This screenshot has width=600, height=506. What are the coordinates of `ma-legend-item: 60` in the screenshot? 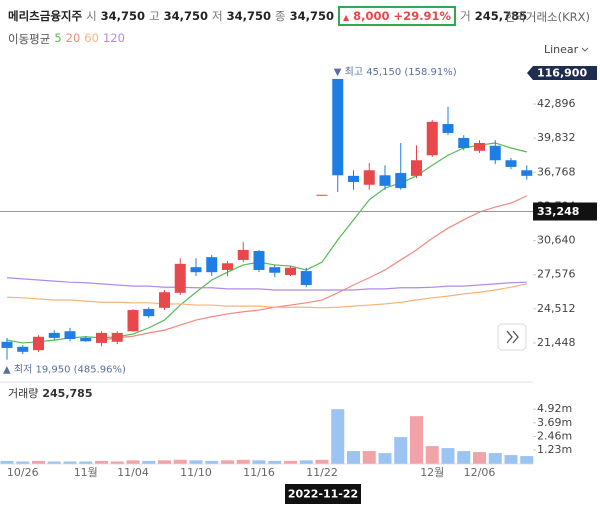 It's located at (91, 38).